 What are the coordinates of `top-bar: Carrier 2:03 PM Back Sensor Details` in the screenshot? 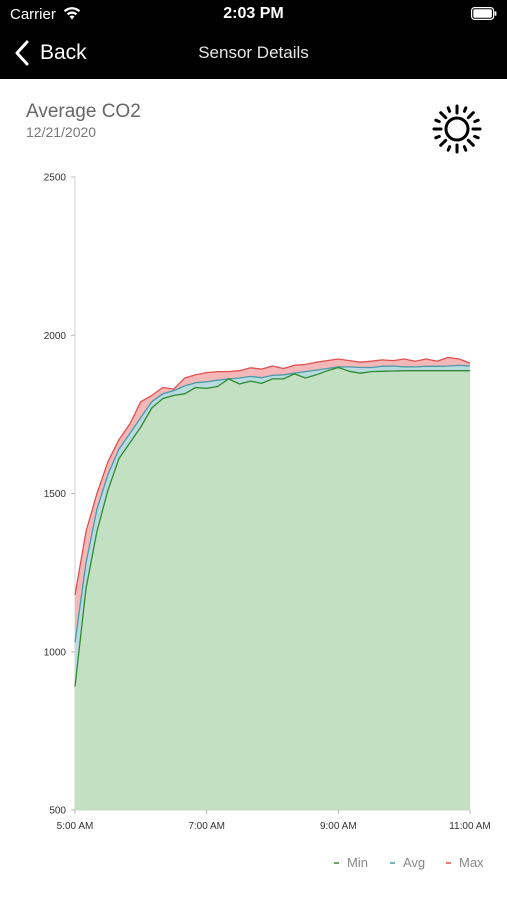 It's located at (253, 39).